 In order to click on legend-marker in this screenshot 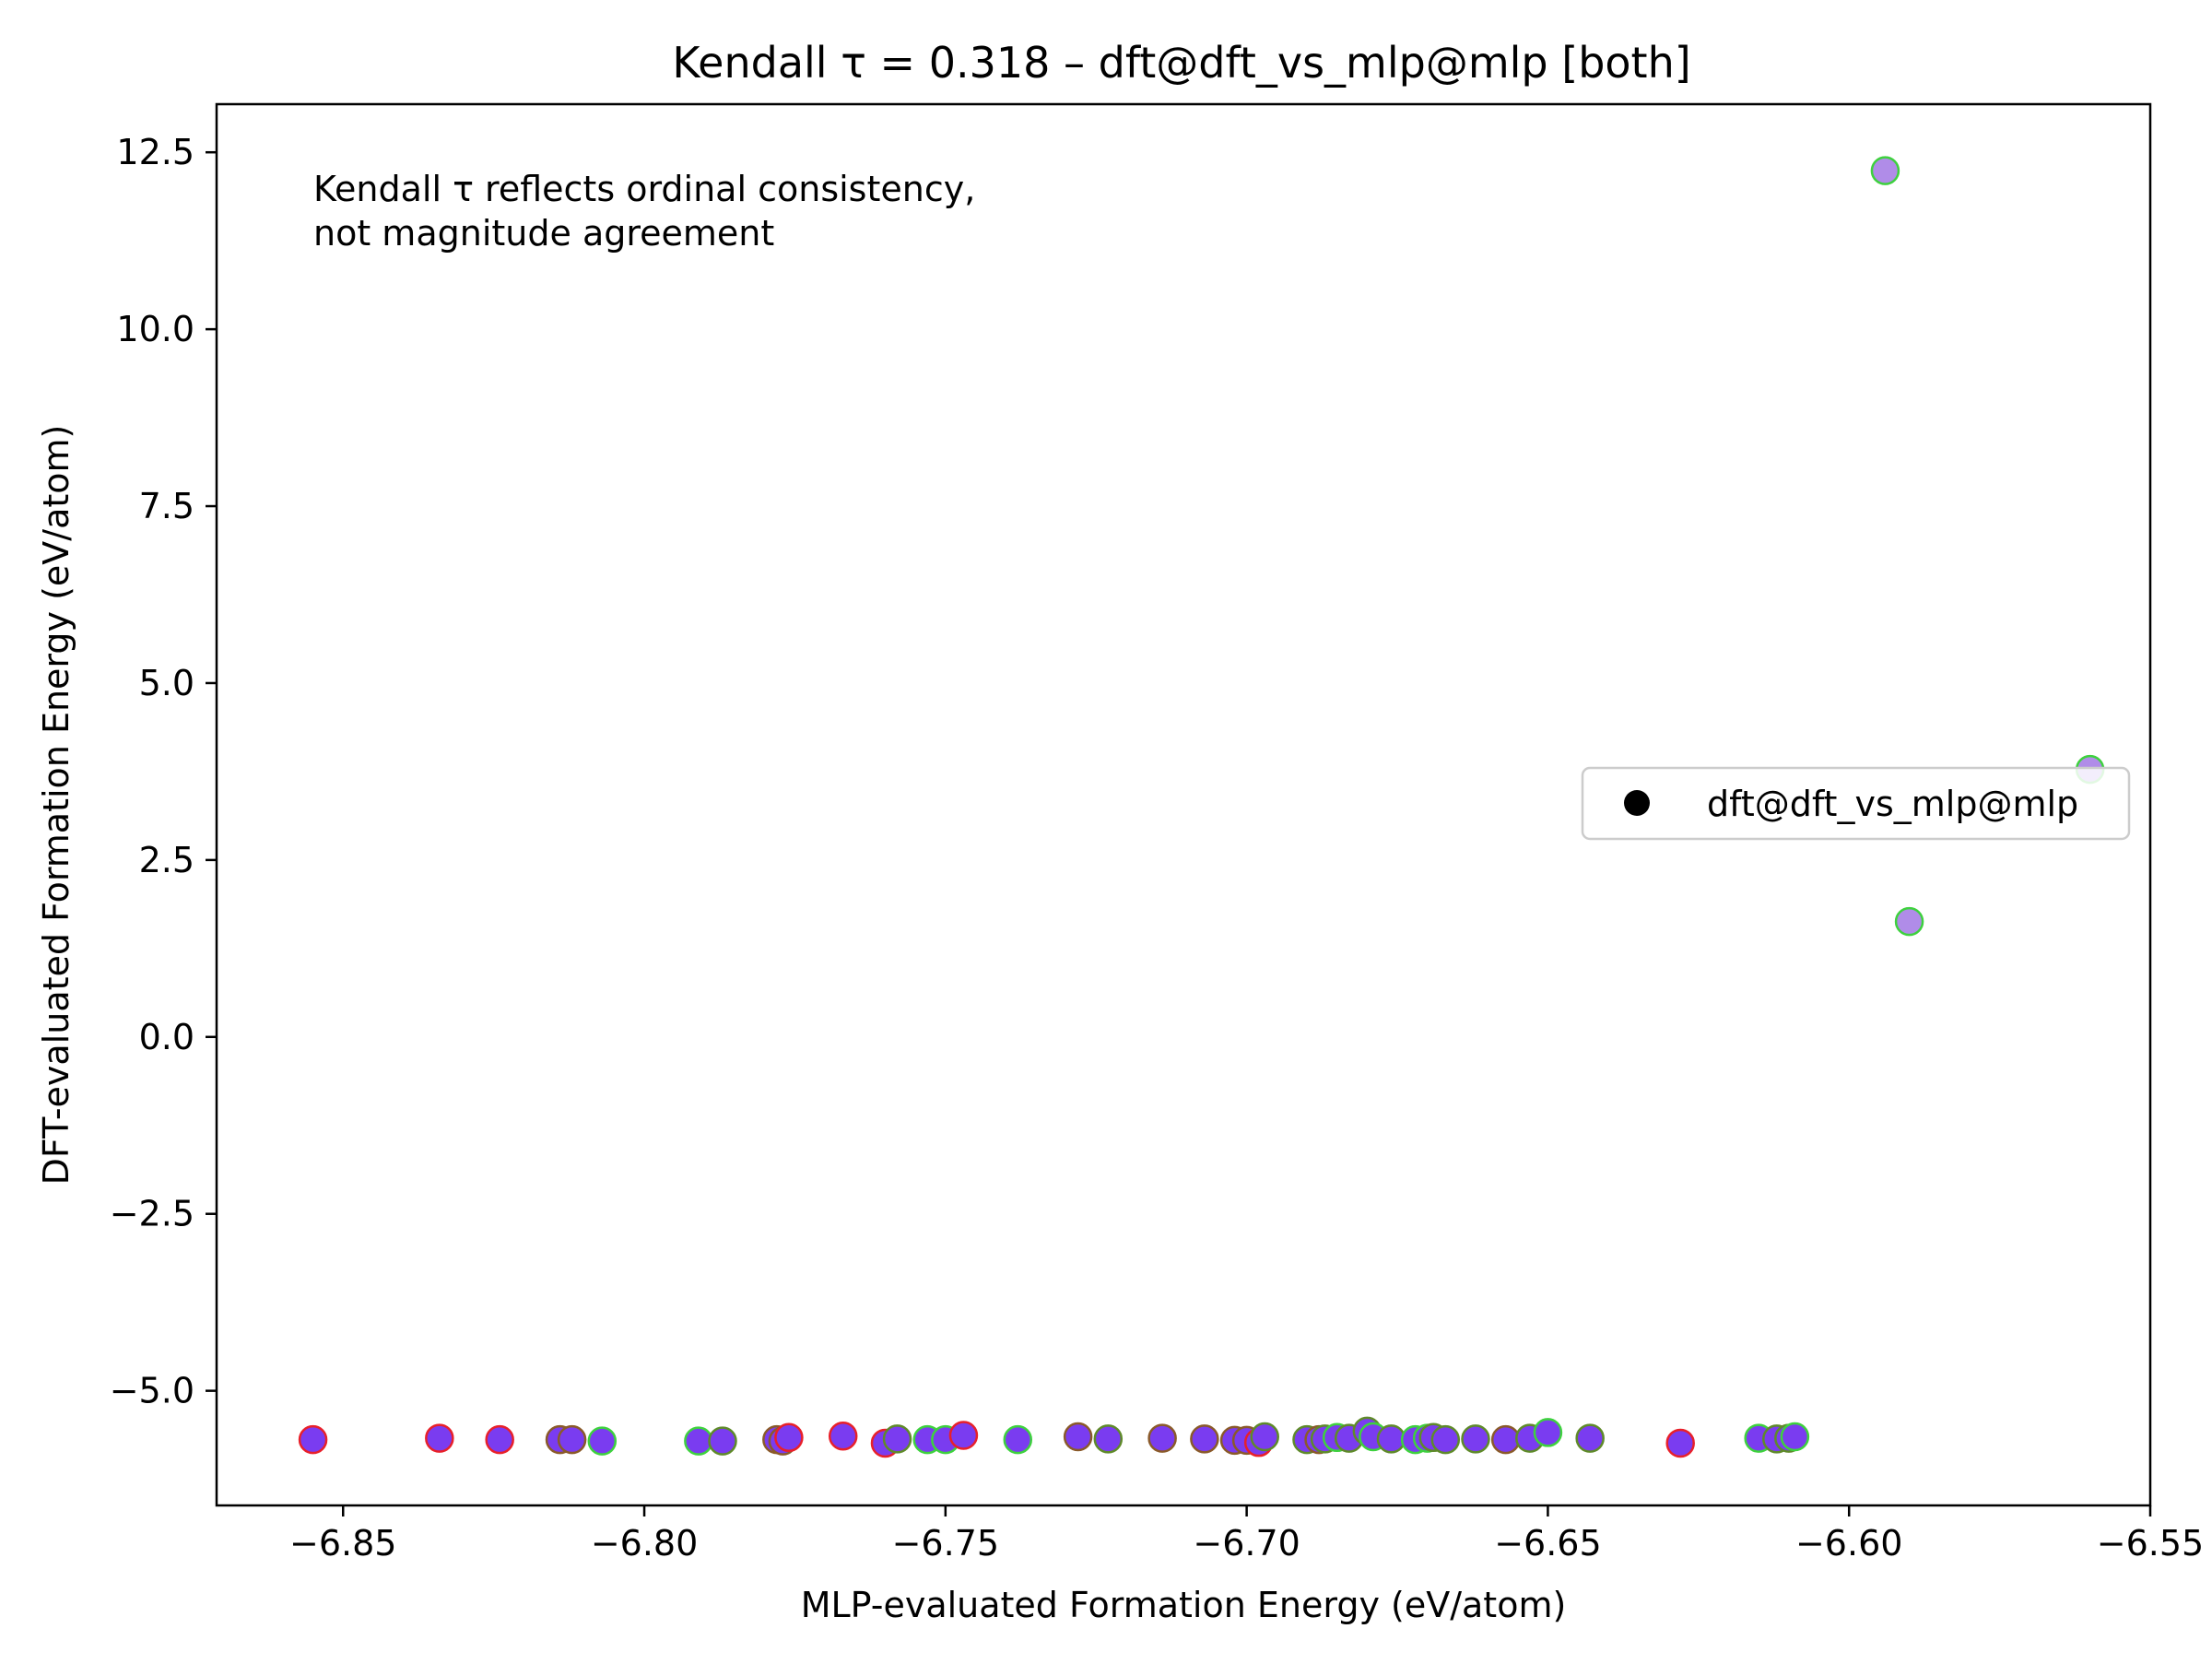, I will do `click(1637, 803)`.